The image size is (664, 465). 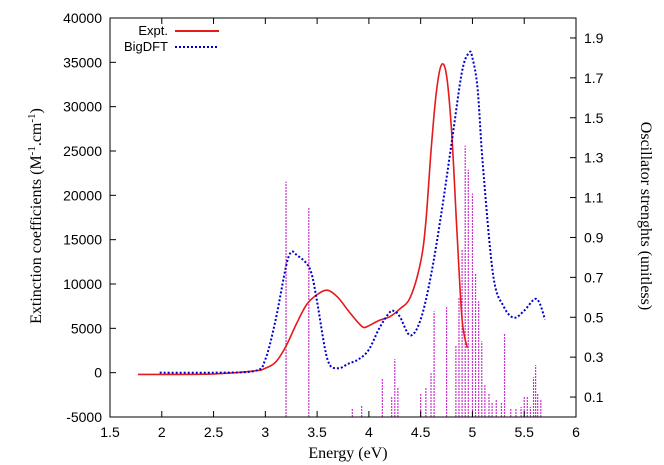 What do you see at coordinates (594, 277) in the screenshot?
I see `y2-tick-label: 0.7` at bounding box center [594, 277].